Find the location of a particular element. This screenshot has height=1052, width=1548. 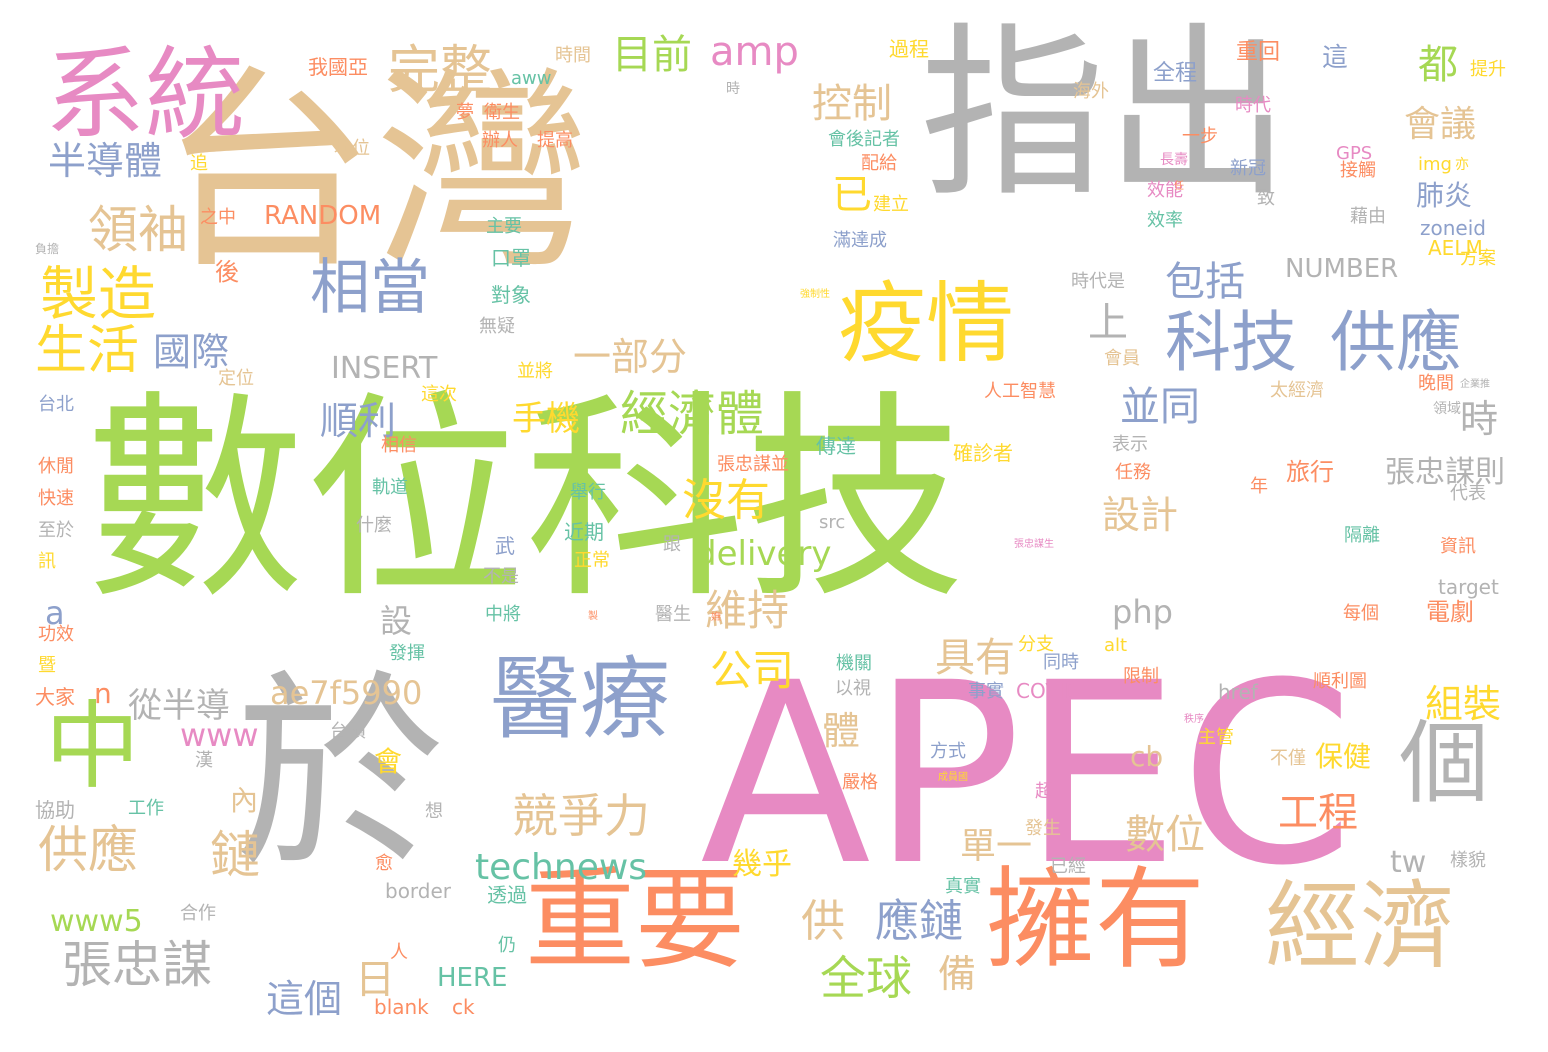

cloud-word: 目前 is located at coordinates (652, 55).